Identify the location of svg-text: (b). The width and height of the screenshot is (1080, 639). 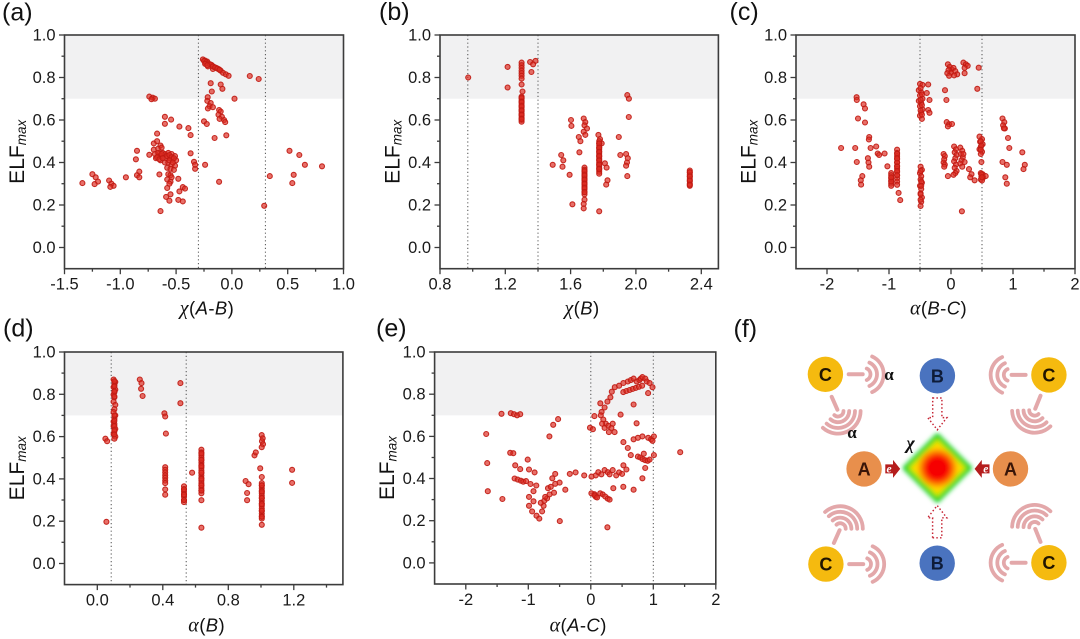
(394, 13).